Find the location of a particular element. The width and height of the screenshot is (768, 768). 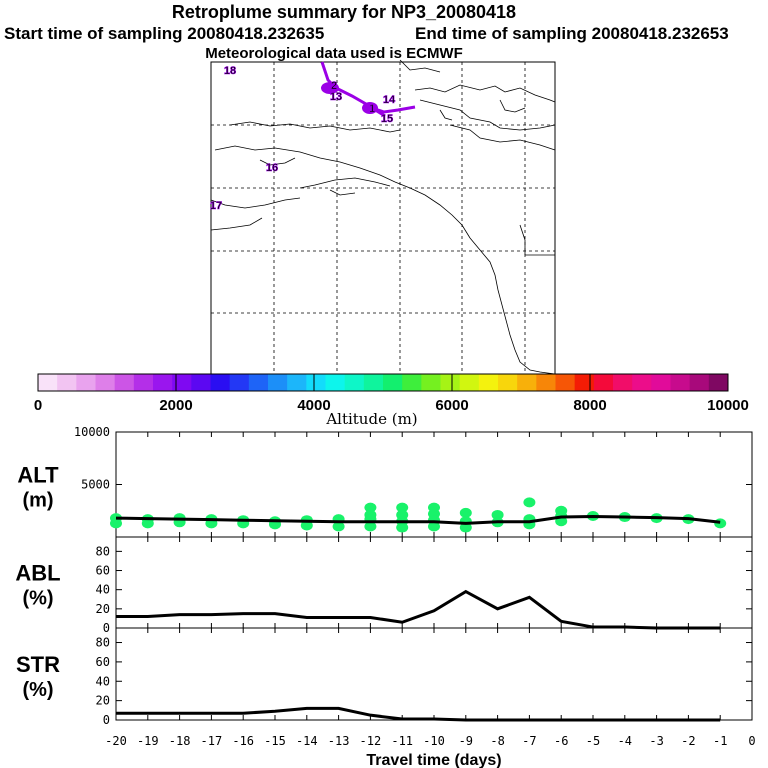

met-data: Meteorological data used is ECMWF is located at coordinates (334, 53).